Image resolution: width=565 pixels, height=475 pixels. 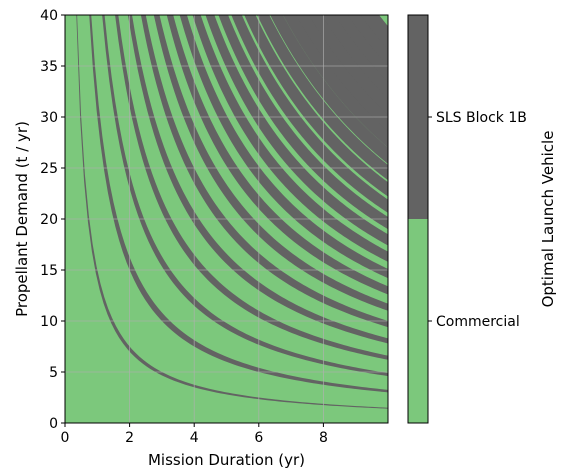 What do you see at coordinates (53, 373) in the screenshot?
I see `y-tick-label: 5` at bounding box center [53, 373].